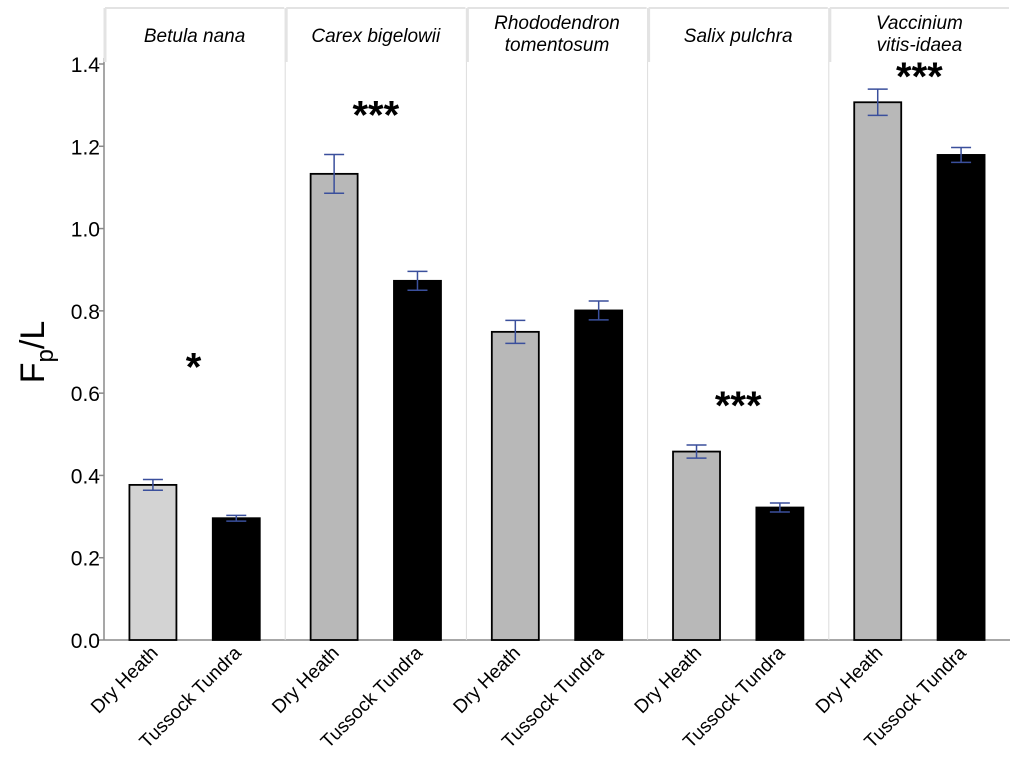  What do you see at coordinates (557, 23) in the screenshot?
I see `panel-title: Rhododendron` at bounding box center [557, 23].